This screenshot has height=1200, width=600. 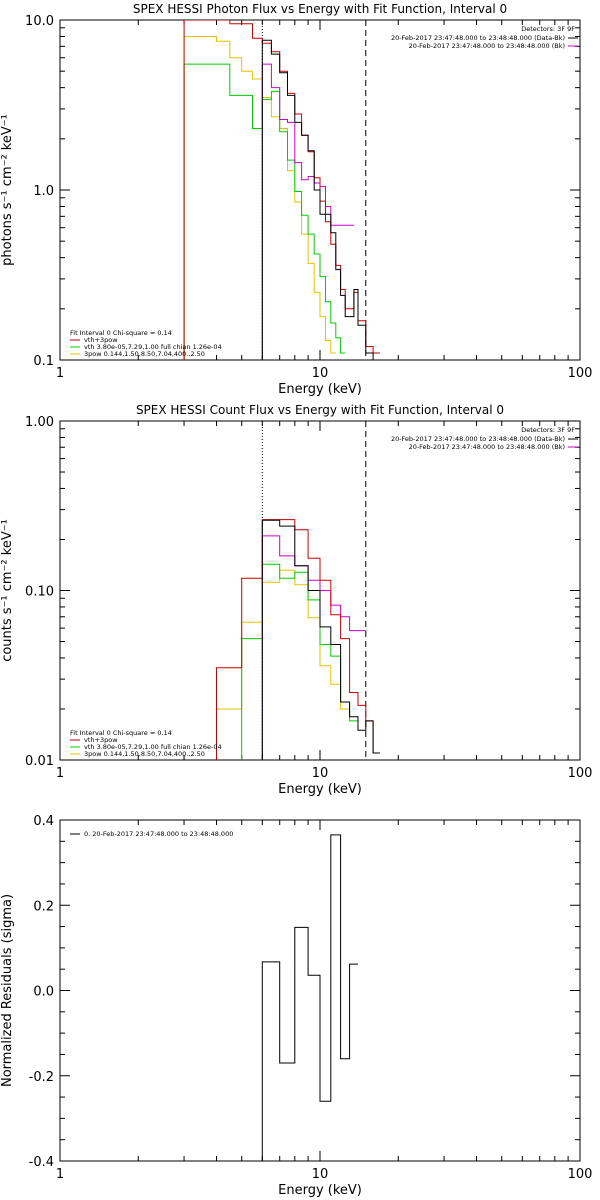 I want to click on chart-0-xtick-label: 10, so click(x=320, y=373).